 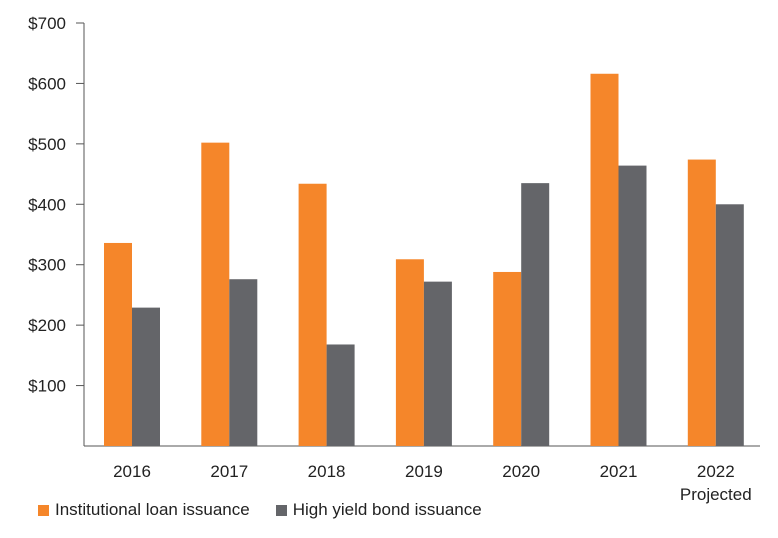 I want to click on y-tick-label: $100, so click(x=47, y=386).